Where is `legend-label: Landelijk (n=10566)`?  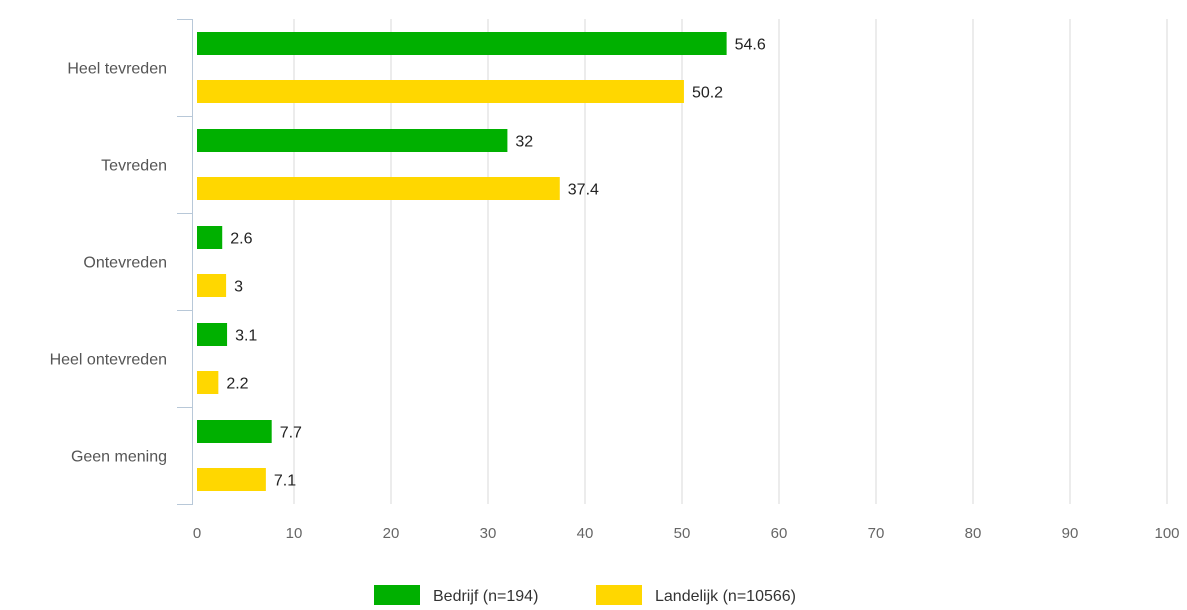 legend-label: Landelijk (n=10566) is located at coordinates (725, 596).